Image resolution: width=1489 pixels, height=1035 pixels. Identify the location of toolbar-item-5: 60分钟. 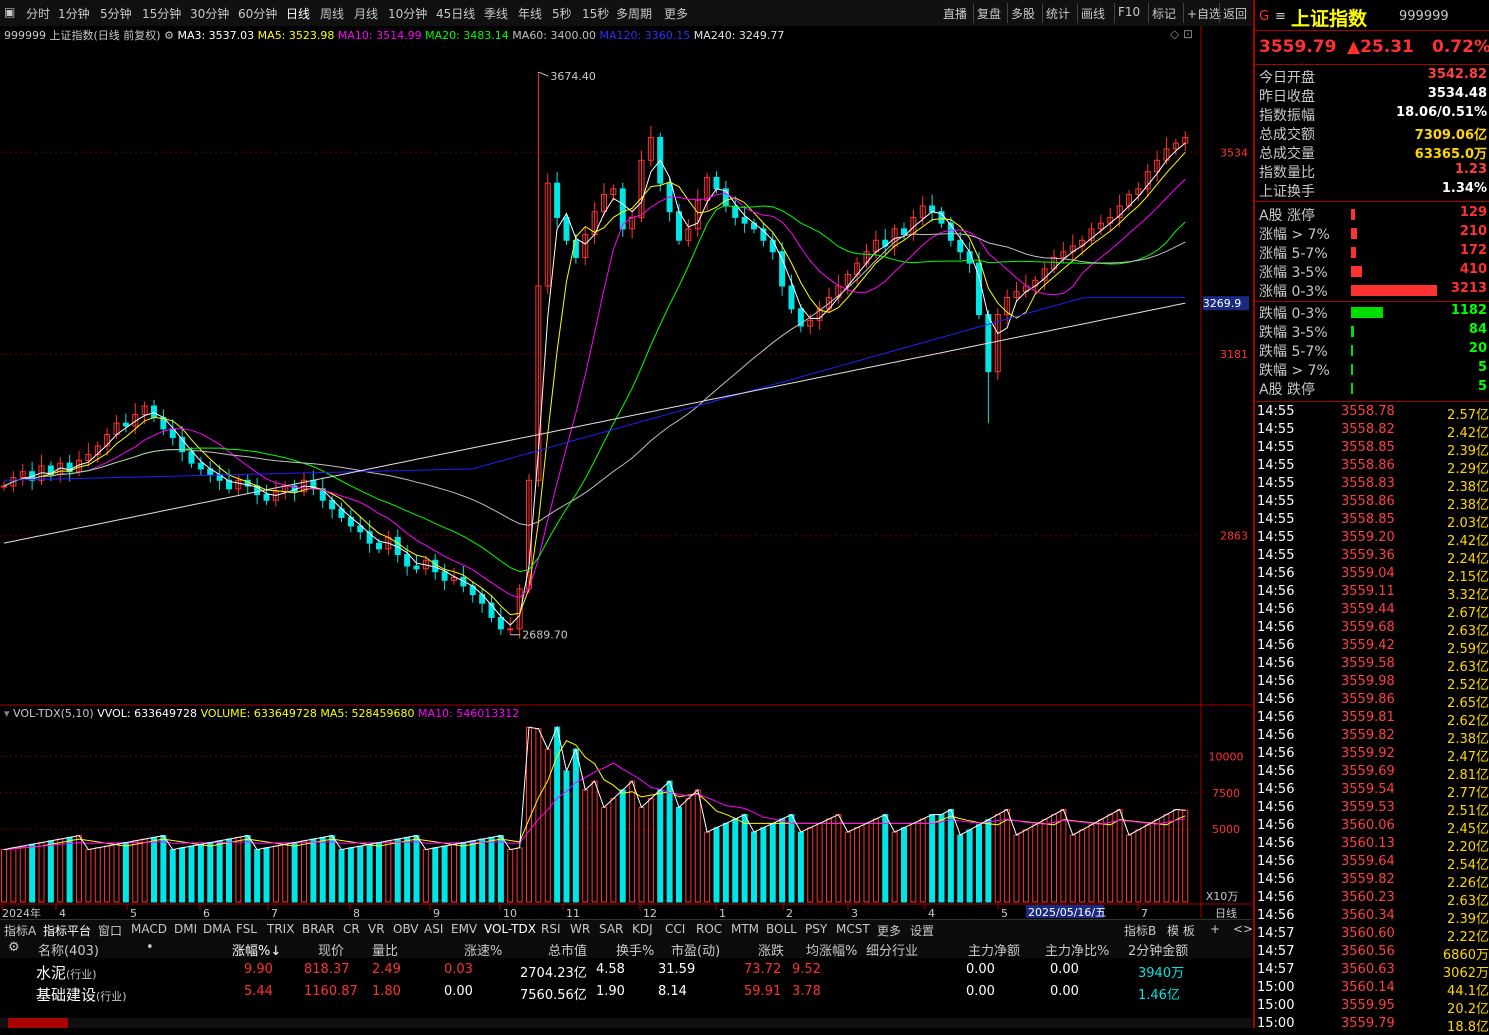
(258, 14).